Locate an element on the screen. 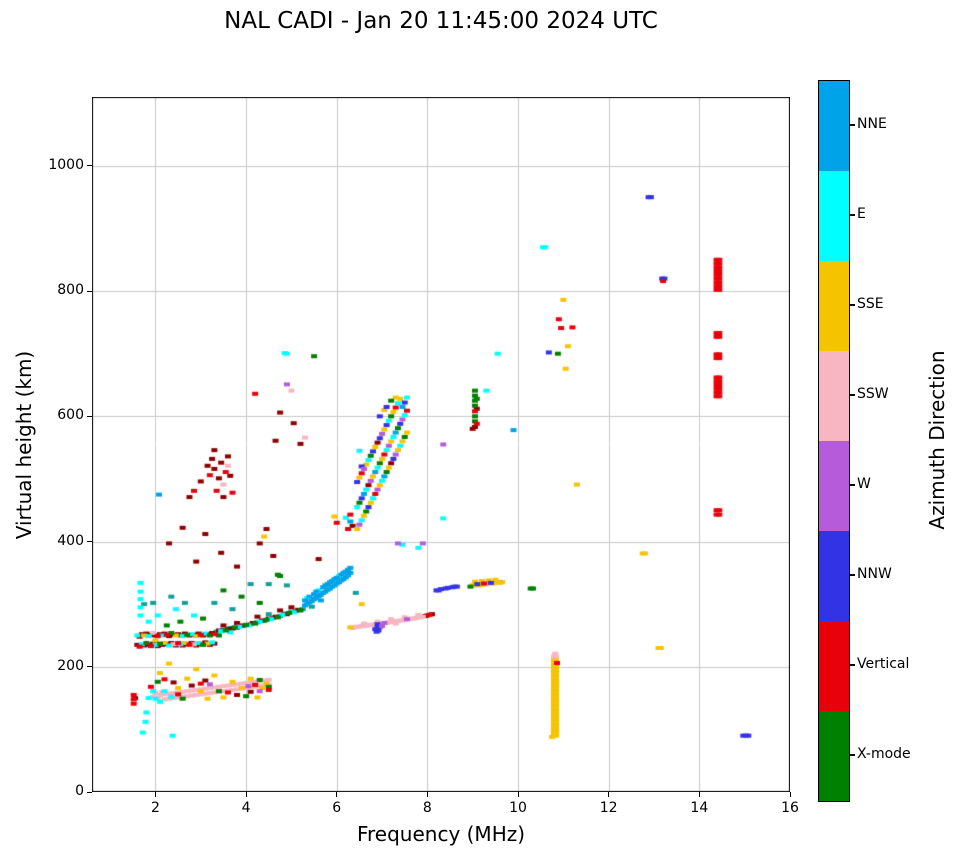  colorbar-swatch-vertical is located at coordinates (834, 666).